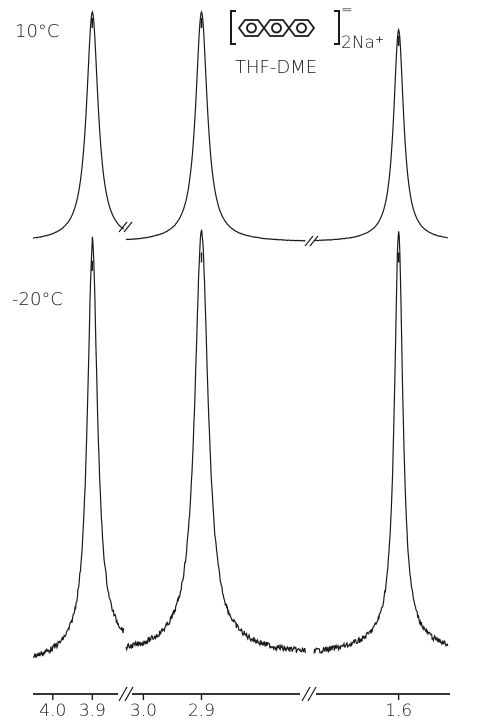  What do you see at coordinates (307, 40) in the screenshot?
I see `structure-diagram: = 2Na⁺ THF-DME` at bounding box center [307, 40].